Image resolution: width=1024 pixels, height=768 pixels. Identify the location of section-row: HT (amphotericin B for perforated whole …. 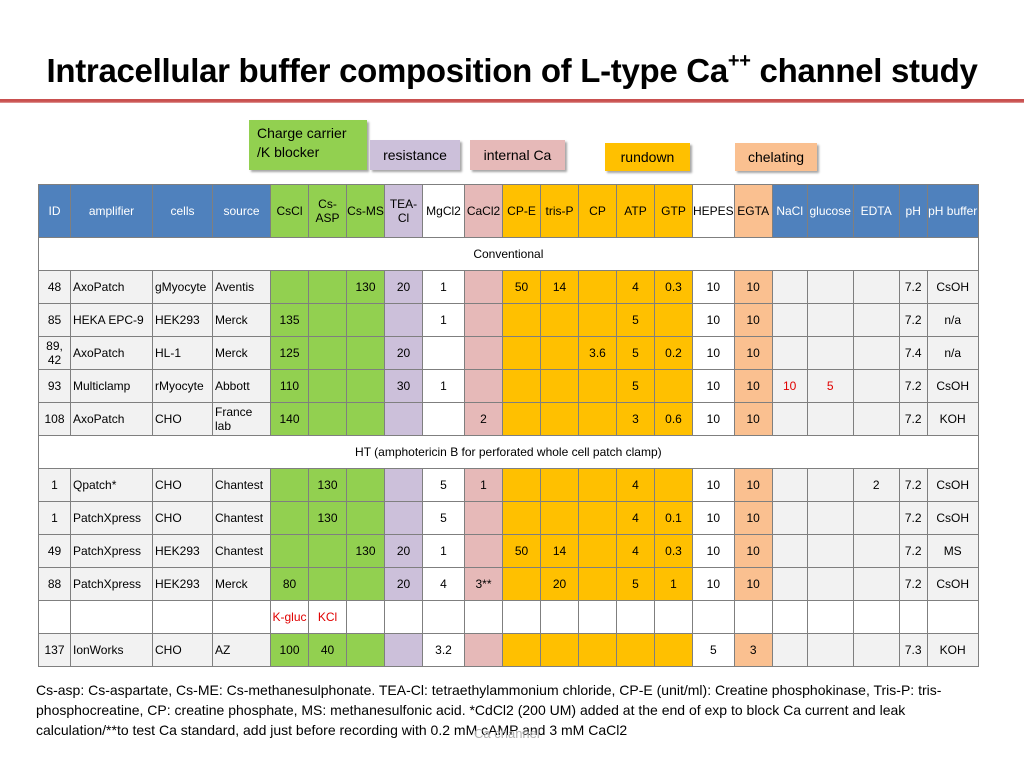
(508, 452).